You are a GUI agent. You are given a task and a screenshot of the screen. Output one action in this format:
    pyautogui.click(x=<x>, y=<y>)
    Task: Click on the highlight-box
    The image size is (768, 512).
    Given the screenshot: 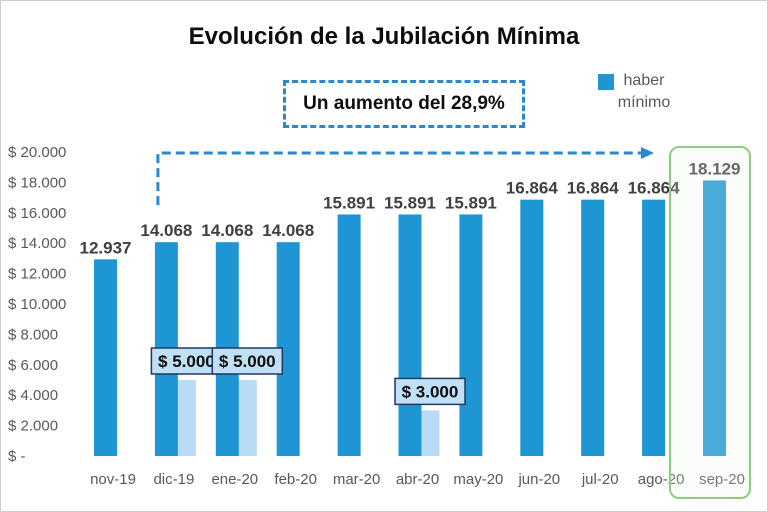 What is the action you would take?
    pyautogui.click(x=710, y=322)
    